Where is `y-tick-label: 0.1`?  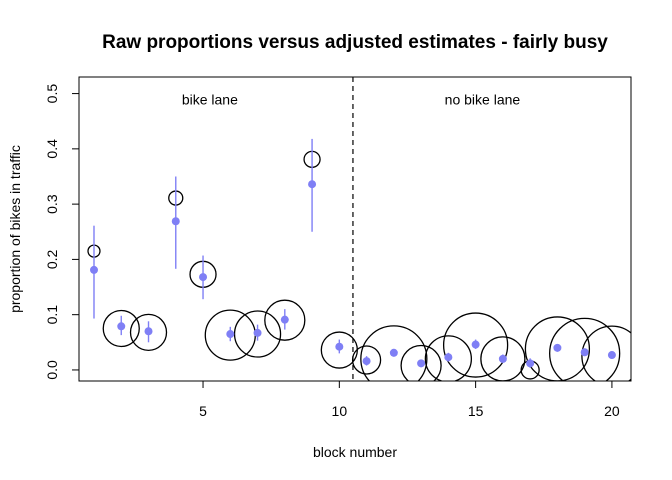
y-tick-label: 0.1 is located at coordinates (52, 315).